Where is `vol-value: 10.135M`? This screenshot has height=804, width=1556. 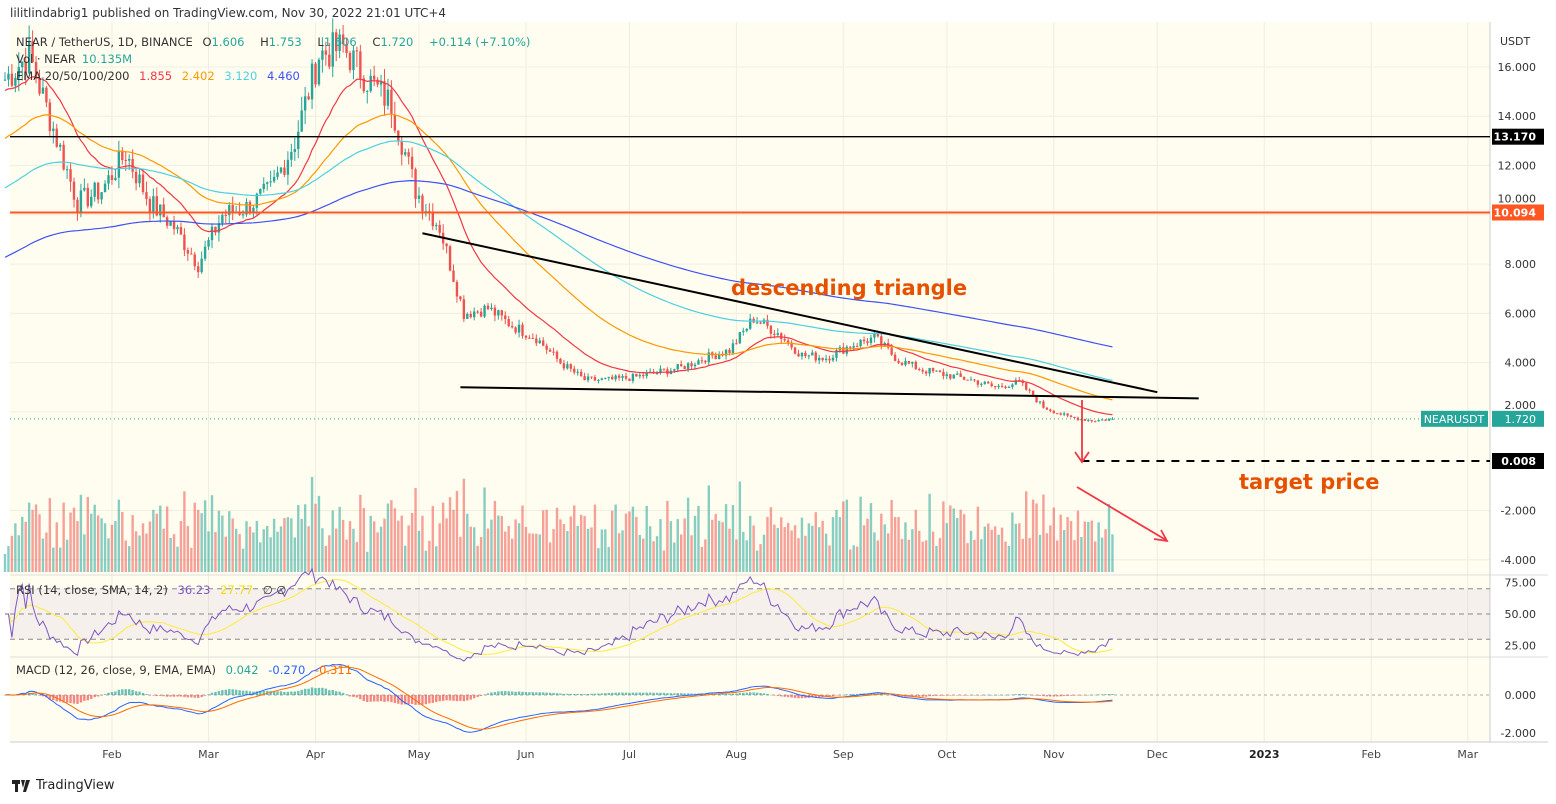
vol-value: 10.135M is located at coordinates (107, 59).